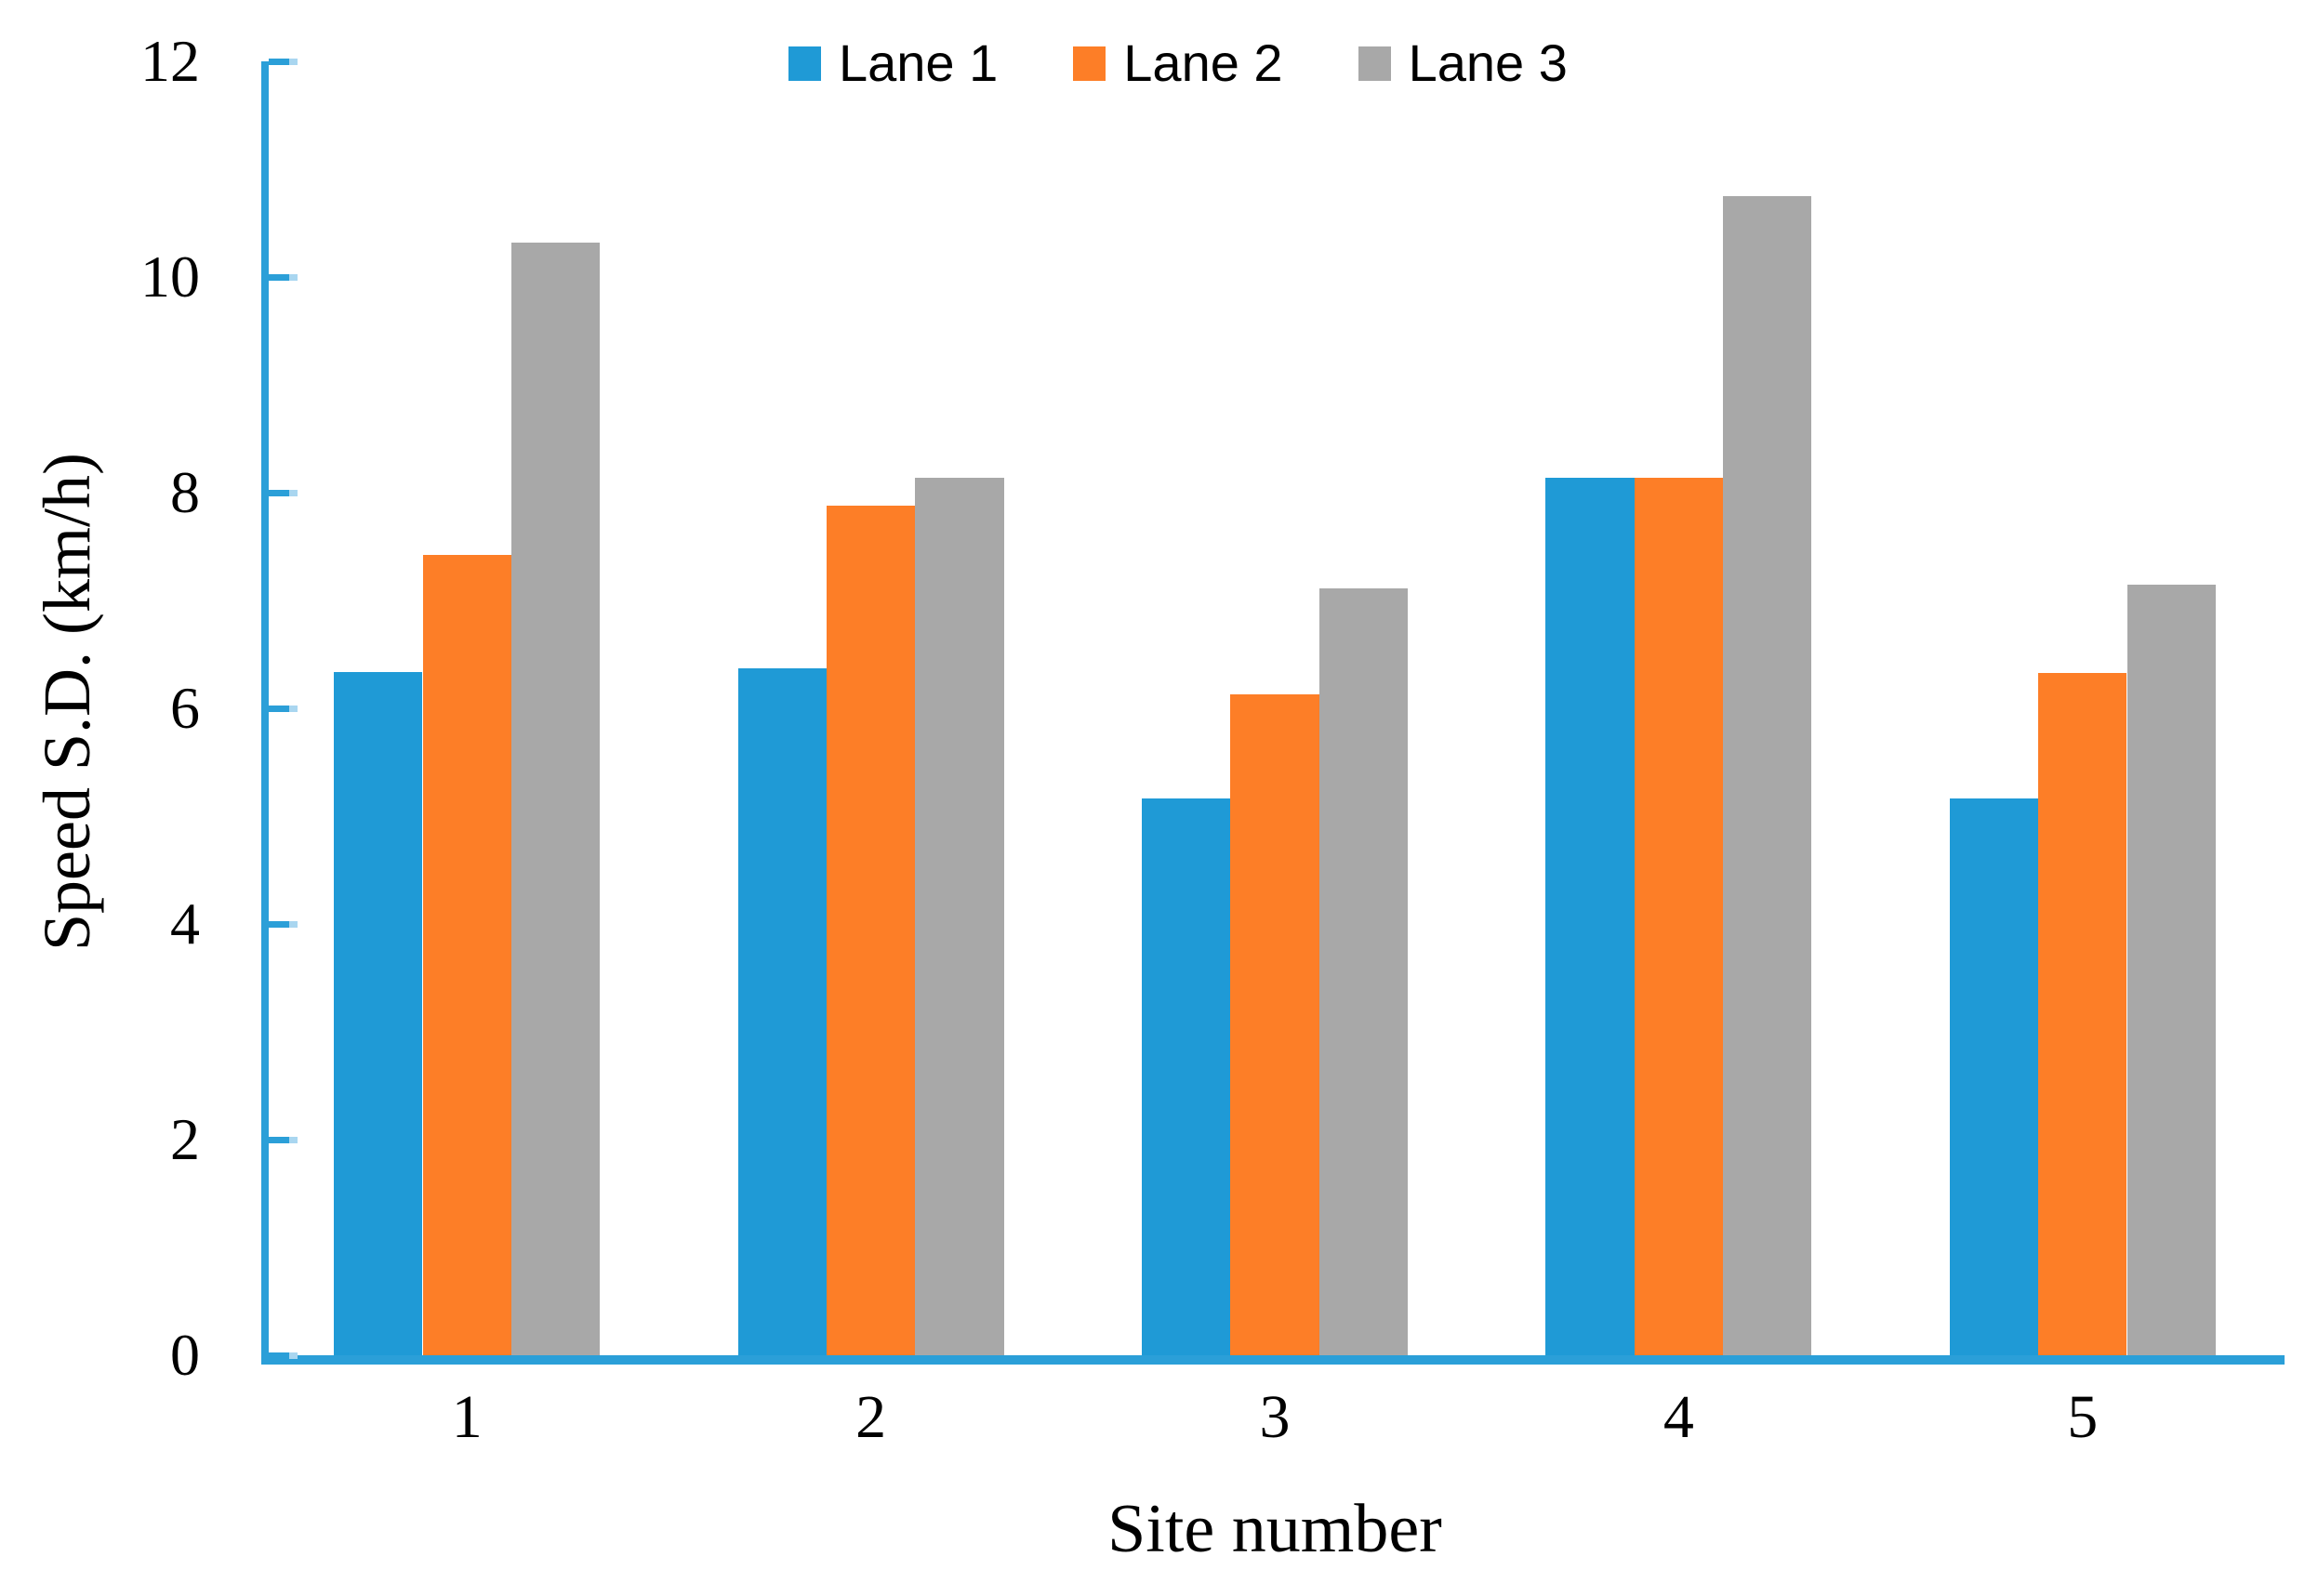 The height and width of the screenshot is (1596, 2305). Describe the element at coordinates (2083, 1013) in the screenshot. I see `bar-lane2-site5` at that location.